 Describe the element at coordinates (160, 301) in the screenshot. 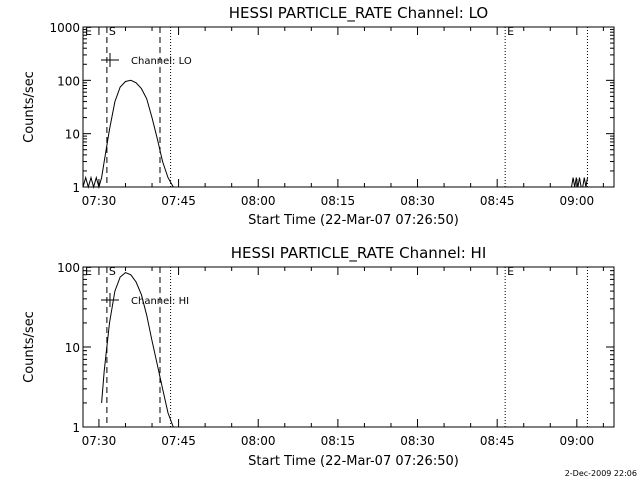

I see `legend-label: Channel: HI` at that location.